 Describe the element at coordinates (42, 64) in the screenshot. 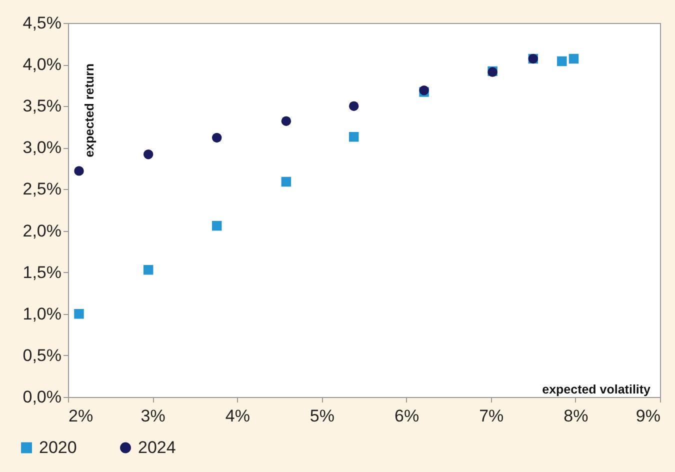

I see `y-tick-label: 4,0%` at that location.